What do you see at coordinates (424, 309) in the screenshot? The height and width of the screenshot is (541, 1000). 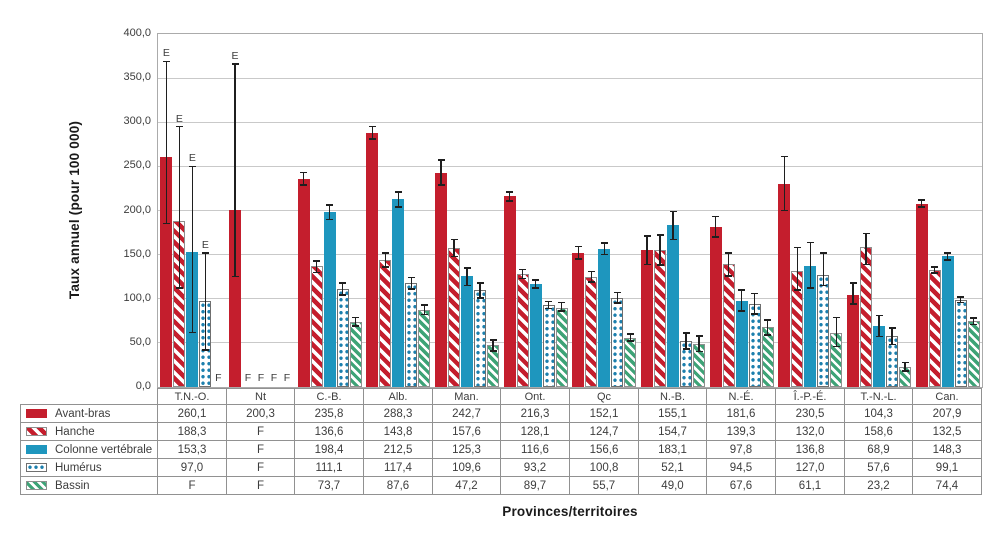 I see `error-bar-bassin-alb` at bounding box center [424, 309].